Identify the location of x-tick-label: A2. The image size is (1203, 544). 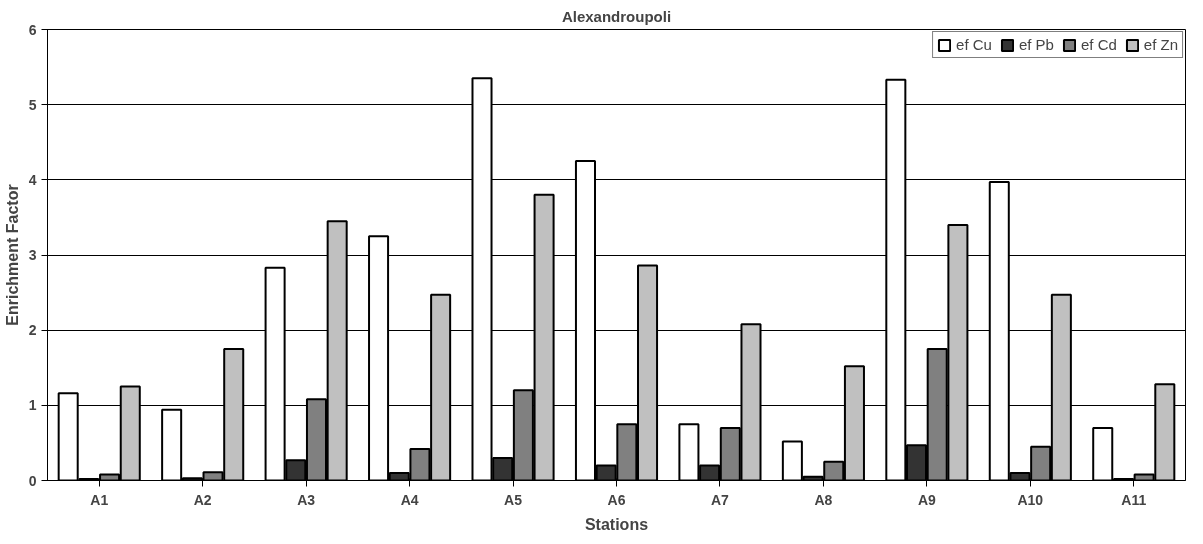
(202, 499).